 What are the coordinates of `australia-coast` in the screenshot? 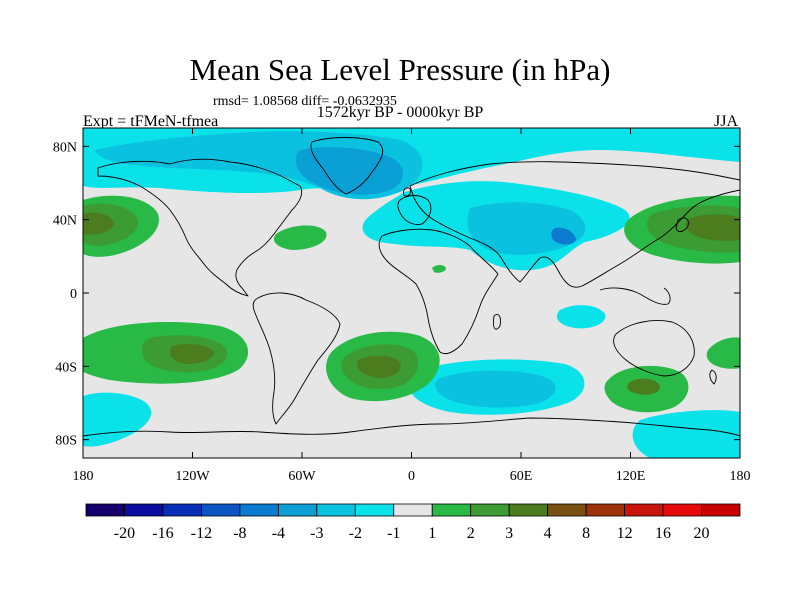 It's located at (654, 348).